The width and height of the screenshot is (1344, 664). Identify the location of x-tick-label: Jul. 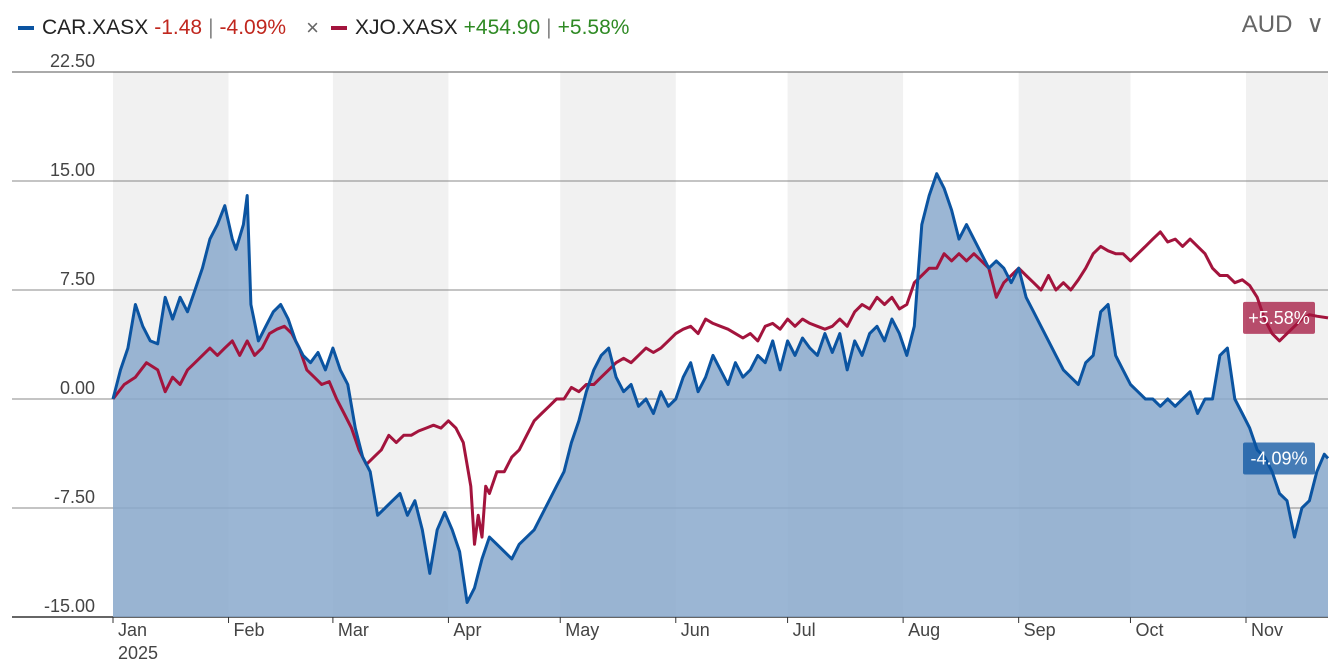
(804, 630).